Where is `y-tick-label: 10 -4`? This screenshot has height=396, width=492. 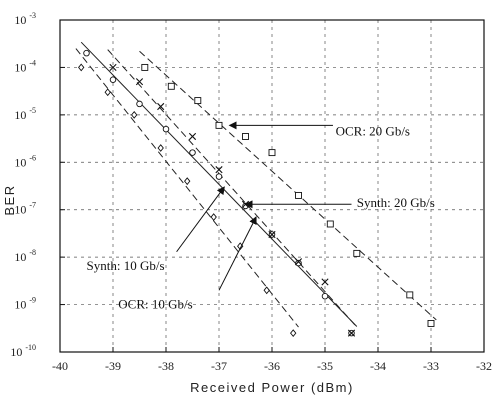 y-tick-label: 10 -4 is located at coordinates (25, 66).